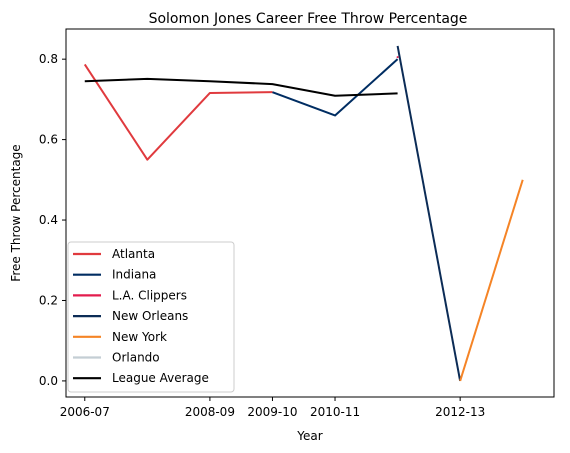 The image size is (570, 453). I want to click on x-tick-label-2012-13: 2012-13, so click(460, 412).